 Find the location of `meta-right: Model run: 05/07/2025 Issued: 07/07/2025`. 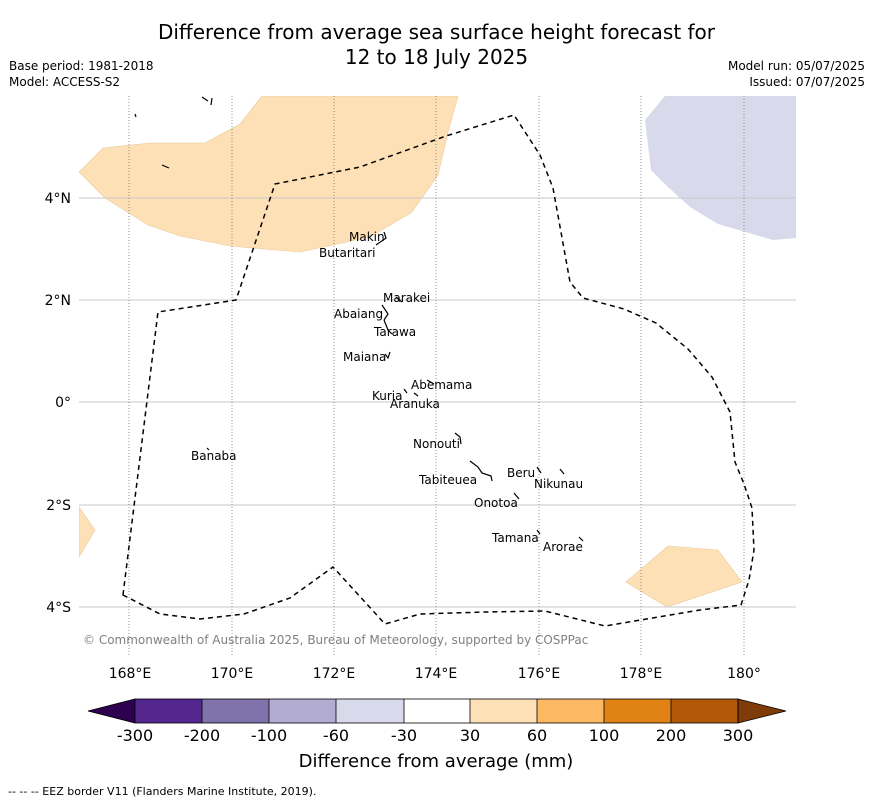

meta-right: Model run: 05/07/2025 Issued: 07/07/2025 is located at coordinates (796, 74).